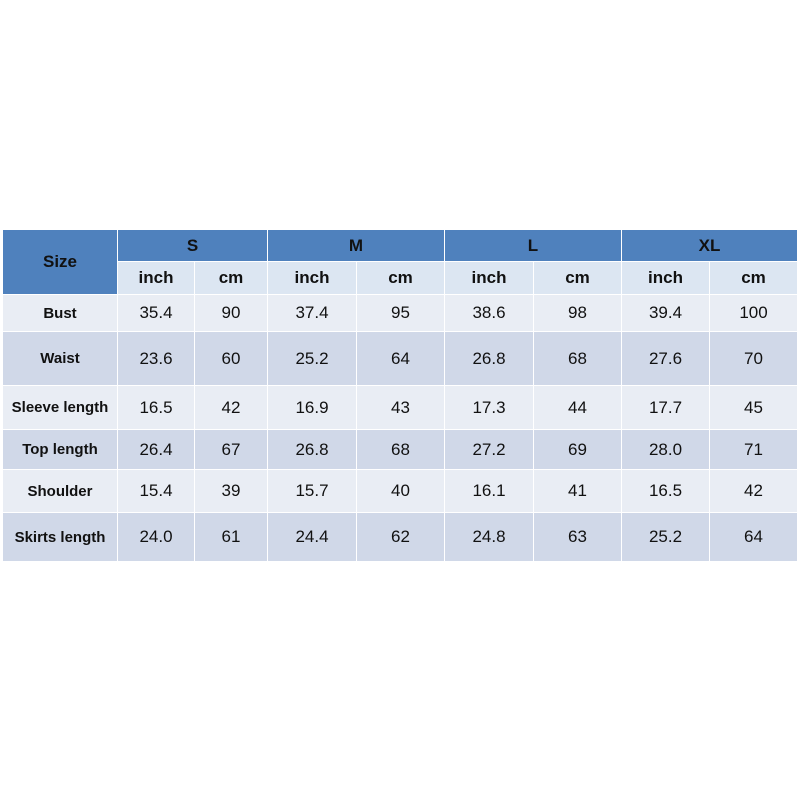 This screenshot has width=800, height=800. I want to click on measure-cell: 61, so click(231, 537).